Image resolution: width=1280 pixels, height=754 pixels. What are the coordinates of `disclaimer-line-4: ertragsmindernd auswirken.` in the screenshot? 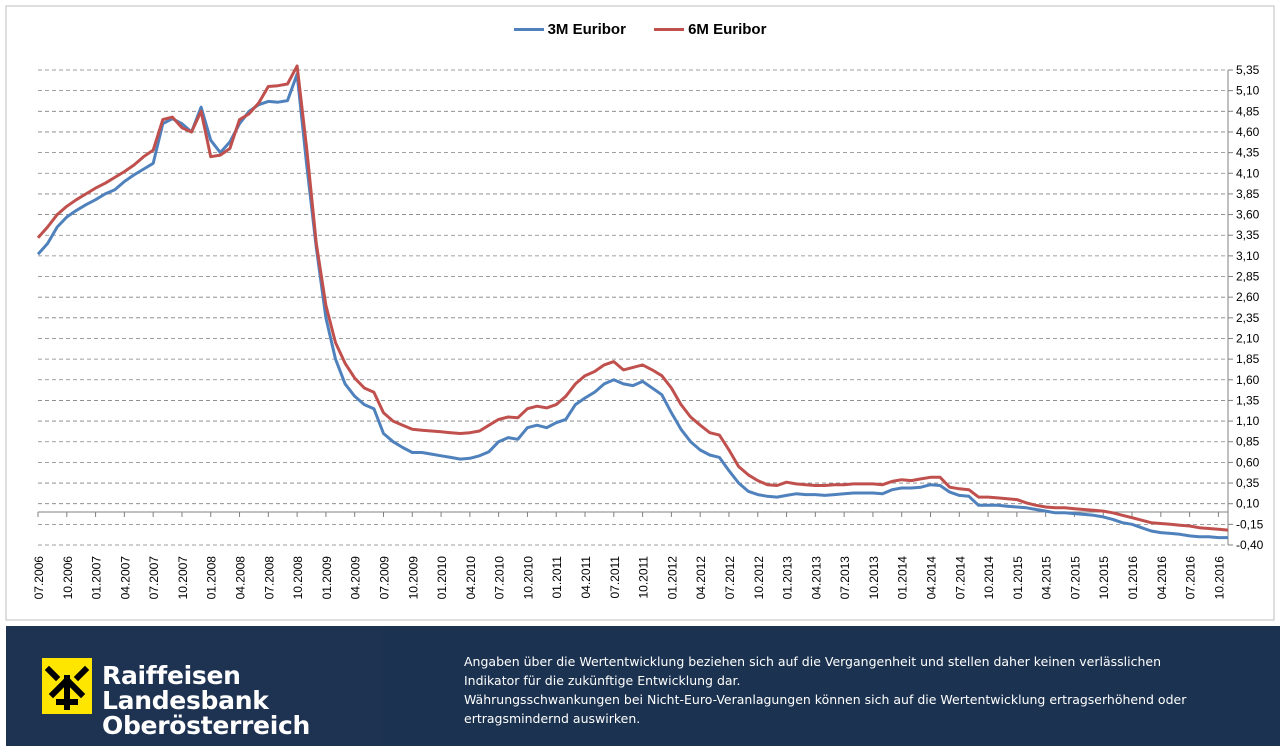 It's located at (552, 718).